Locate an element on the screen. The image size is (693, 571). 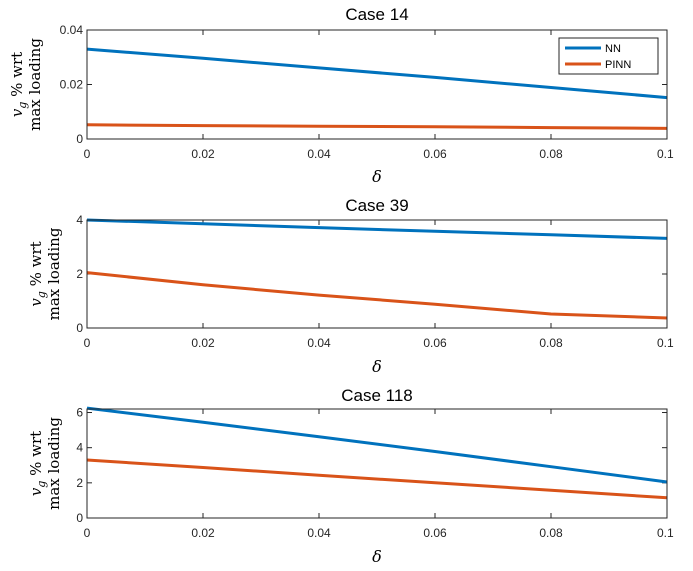
legend-label-nn: NN is located at coordinates (613, 49).